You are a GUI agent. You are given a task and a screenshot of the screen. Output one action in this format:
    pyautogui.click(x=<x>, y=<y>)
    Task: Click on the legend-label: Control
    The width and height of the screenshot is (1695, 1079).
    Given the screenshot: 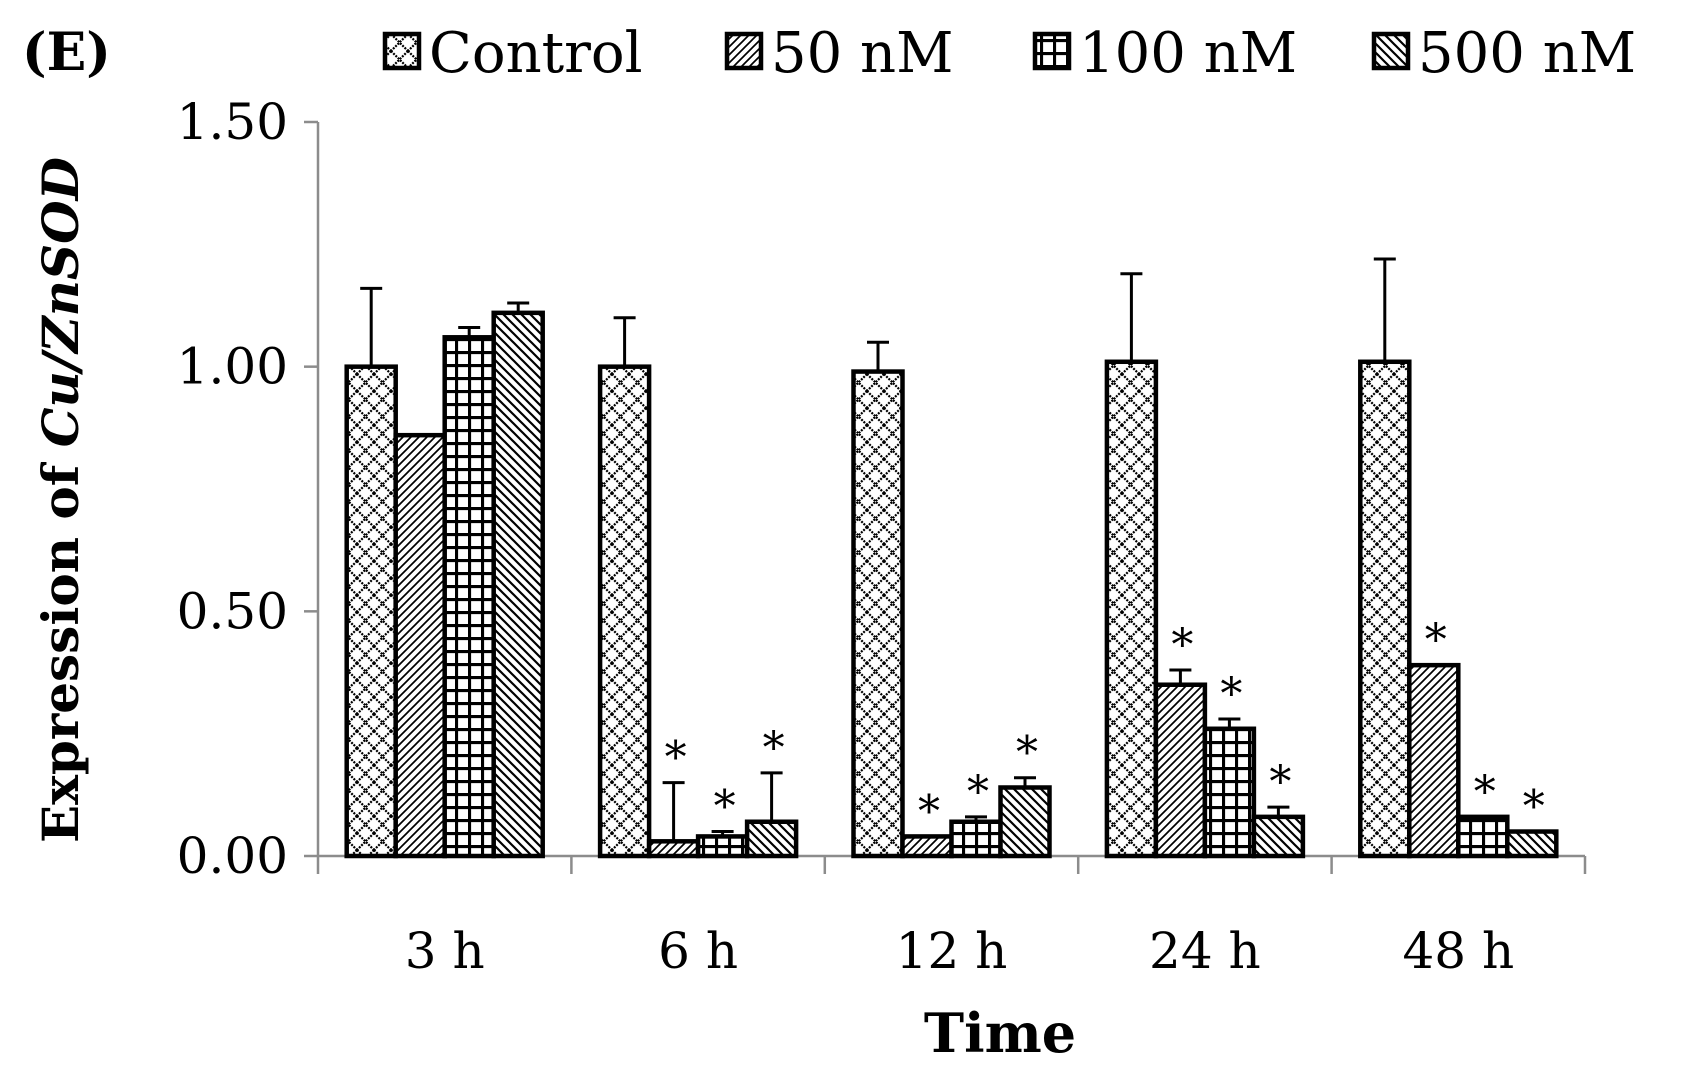 What is the action you would take?
    pyautogui.click(x=536, y=53)
    